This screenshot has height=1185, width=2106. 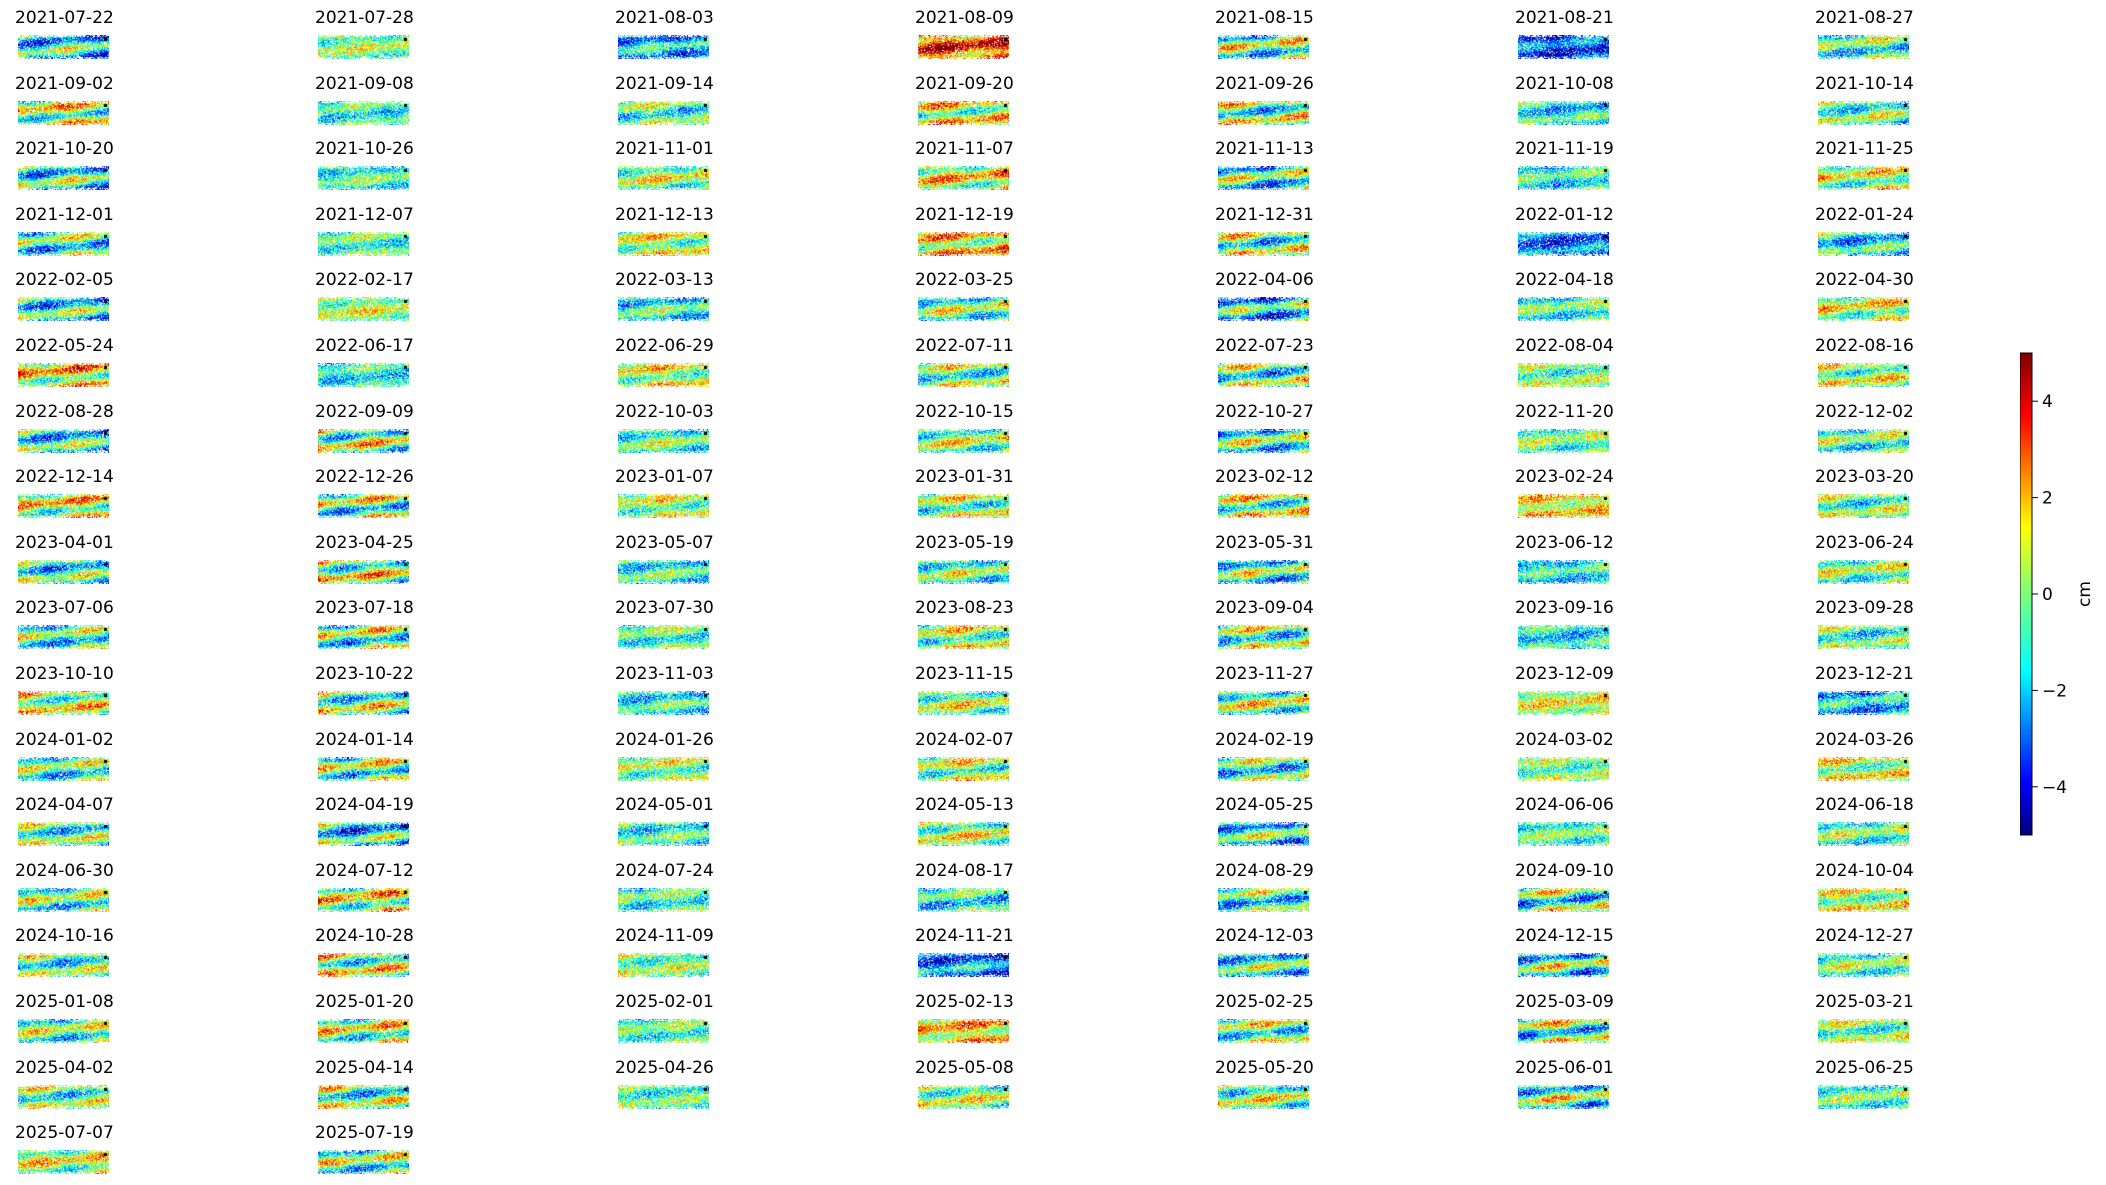 What do you see at coordinates (364, 674) in the screenshot?
I see `panel-title: 2023-10-22` at bounding box center [364, 674].